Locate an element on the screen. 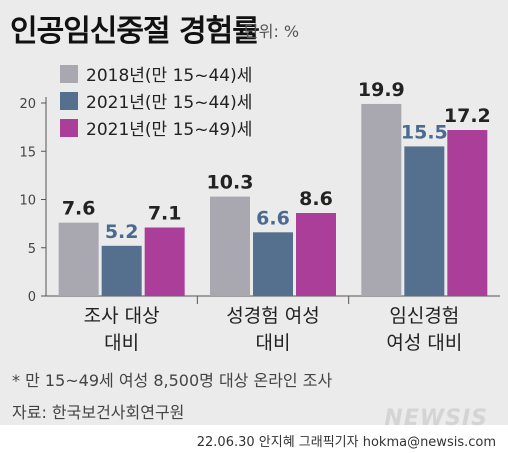 The height and width of the screenshot is (453, 508). watermark-logo: NEWSIS is located at coordinates (436, 418).